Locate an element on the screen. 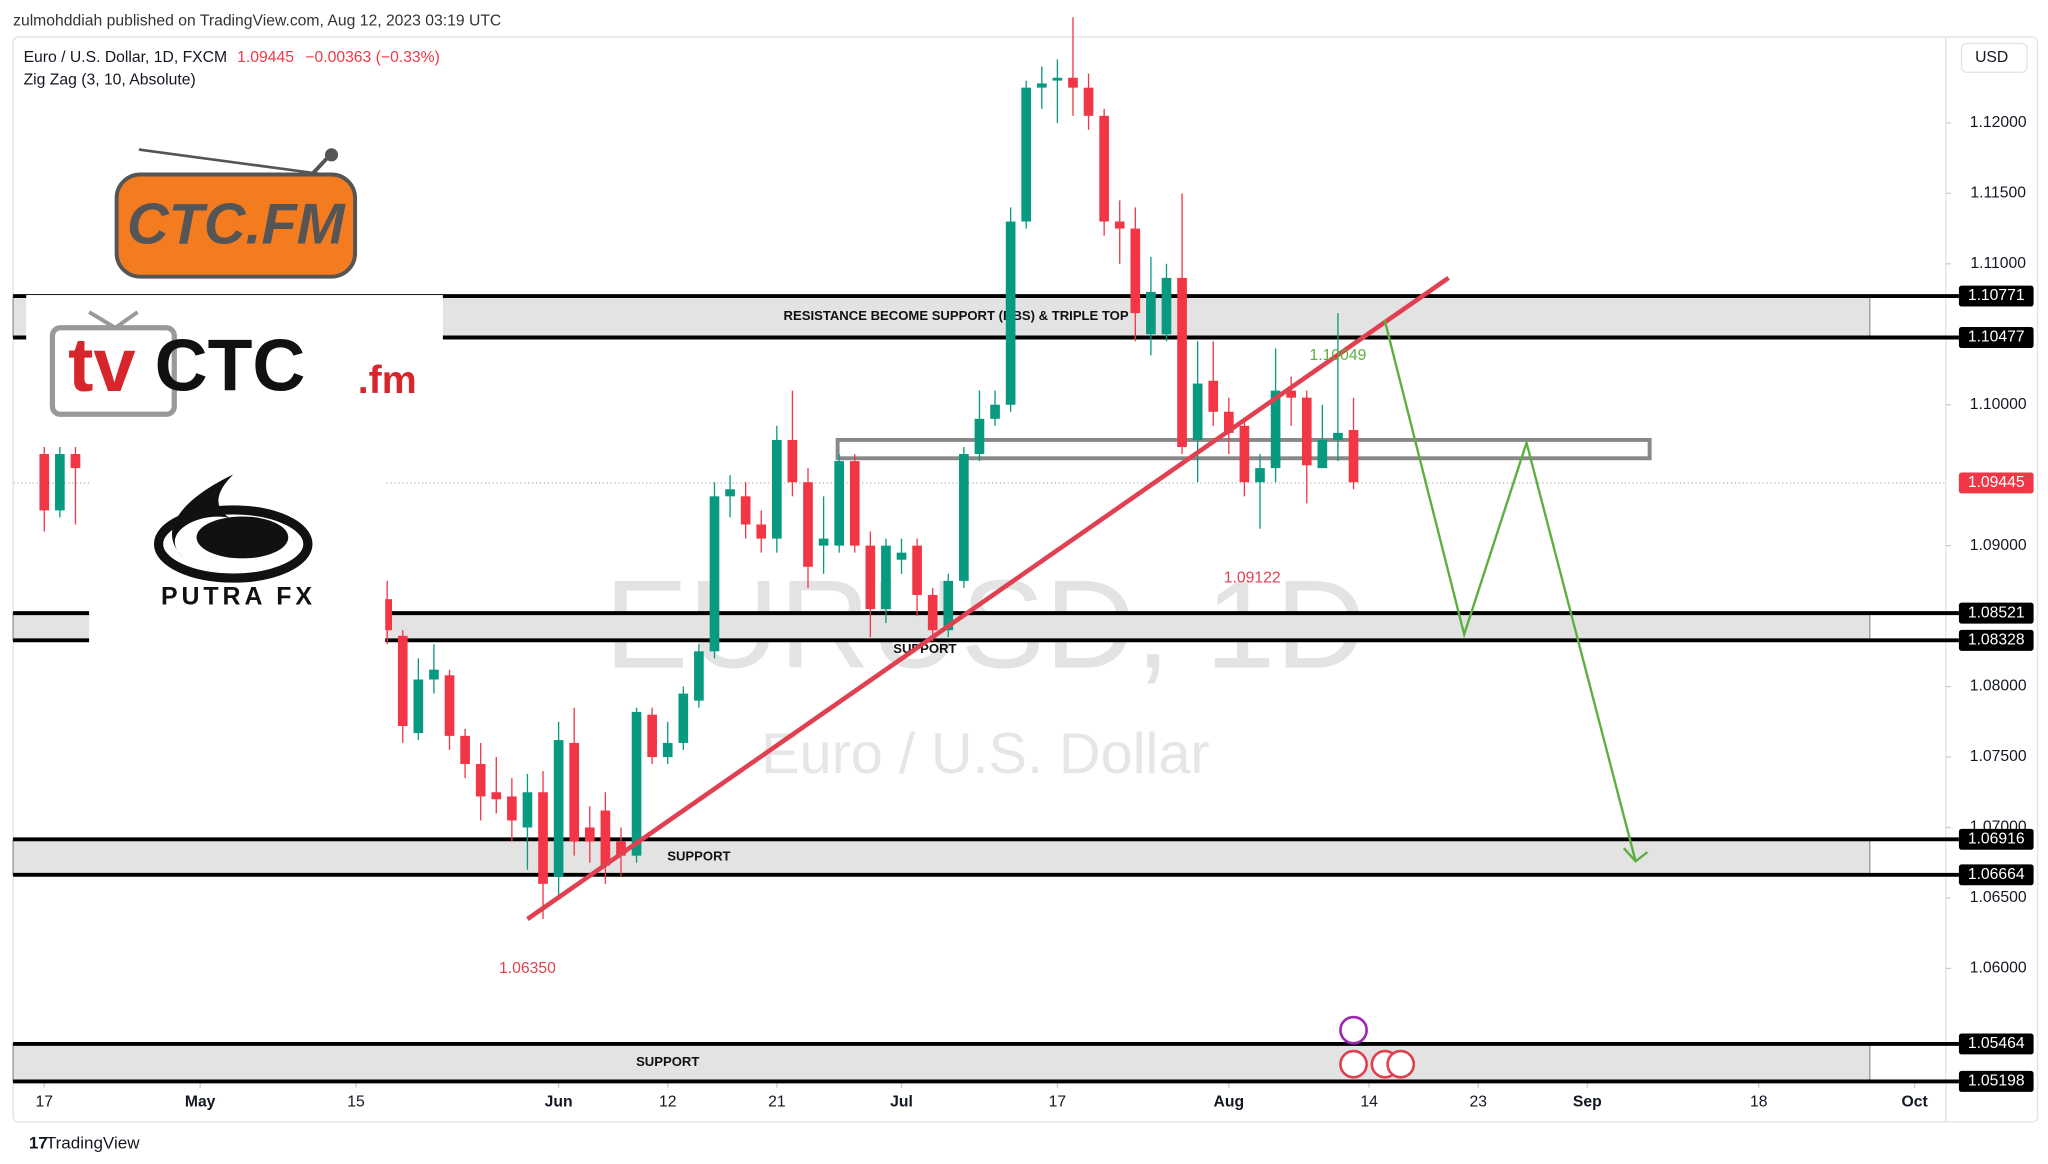 This screenshot has width=2048, height=1164. price-change: −0.00363 (−0.33%) is located at coordinates (372, 57).